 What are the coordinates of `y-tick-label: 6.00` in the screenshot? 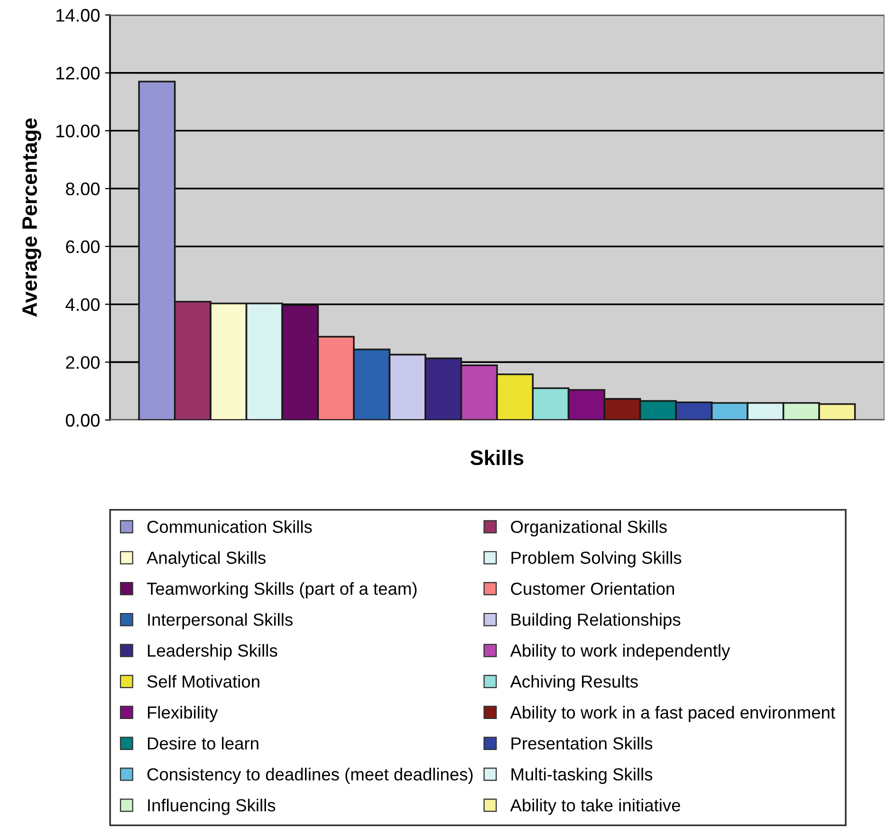 It's located at (83, 247).